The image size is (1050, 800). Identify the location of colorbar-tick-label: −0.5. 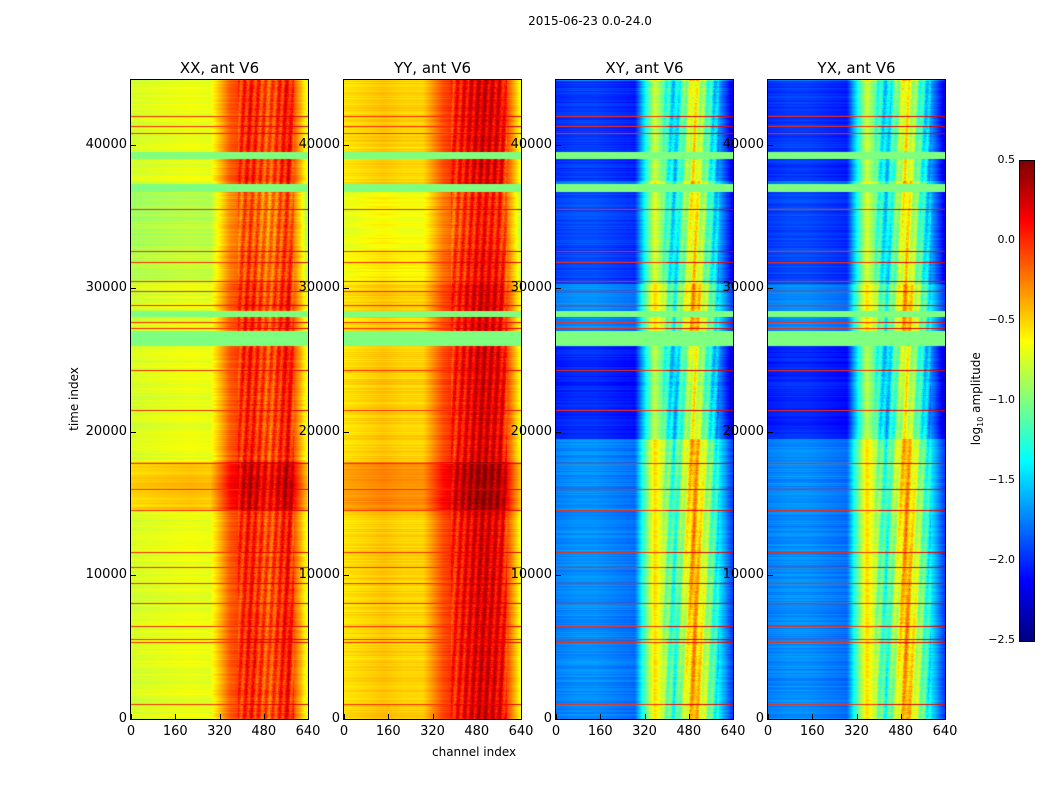
(1001, 319).